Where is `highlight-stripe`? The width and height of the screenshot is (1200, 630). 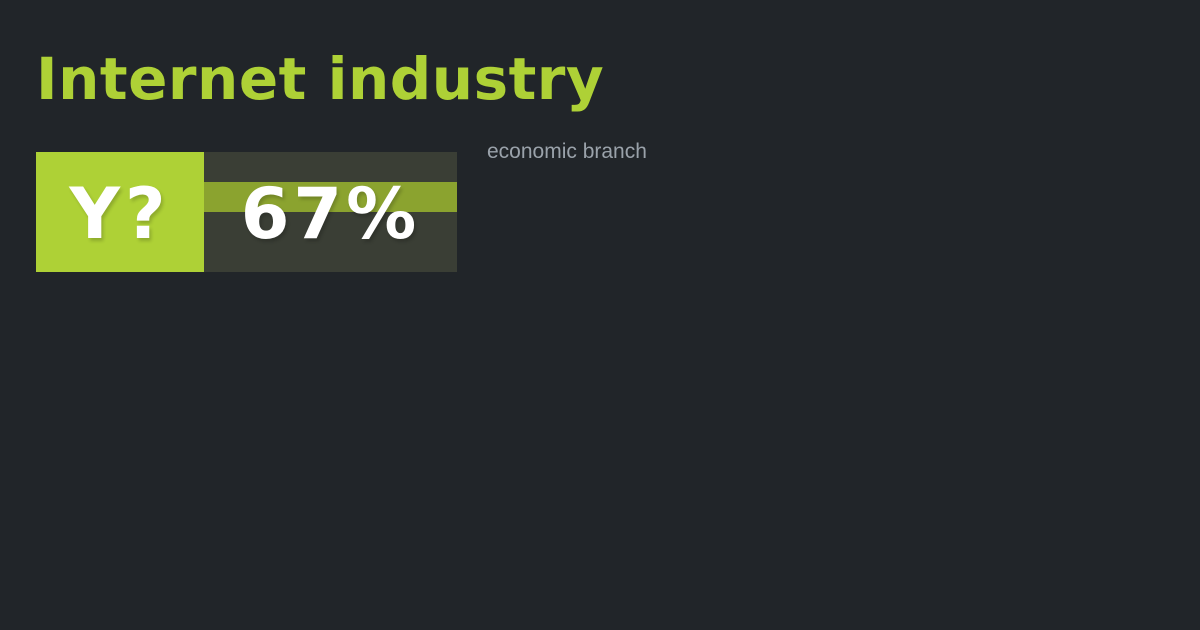
highlight-stripe is located at coordinates (330, 197).